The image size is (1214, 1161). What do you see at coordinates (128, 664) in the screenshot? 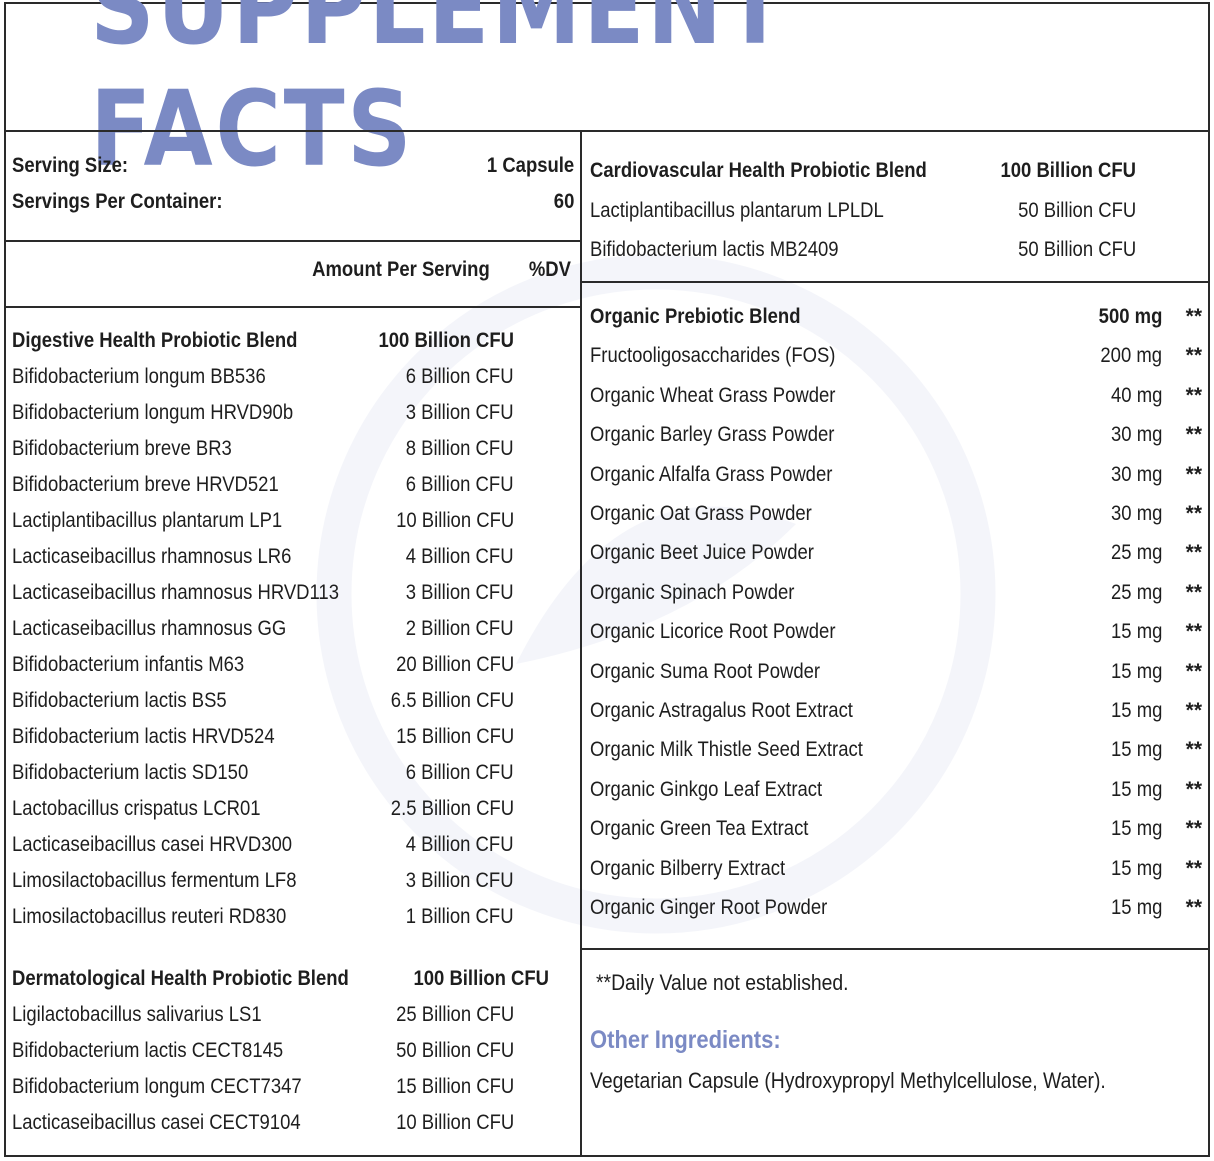
I see `ingredient-name: Bifidobacterium infantis M63` at bounding box center [128, 664].